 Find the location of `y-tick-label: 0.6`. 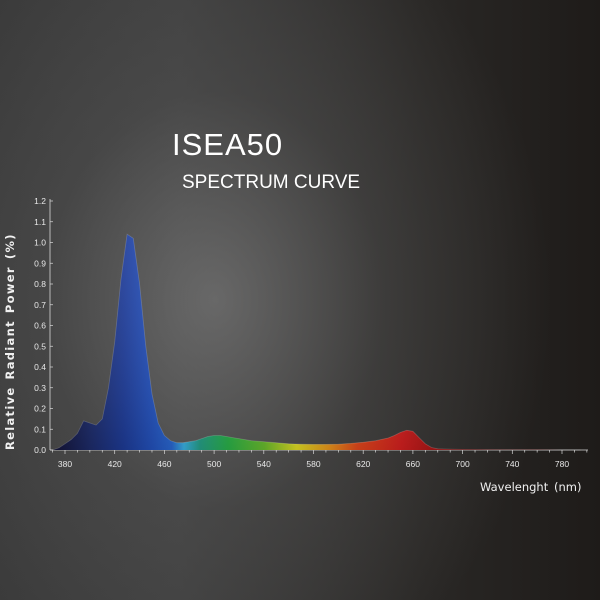

y-tick-label: 0.6 is located at coordinates (40, 326).